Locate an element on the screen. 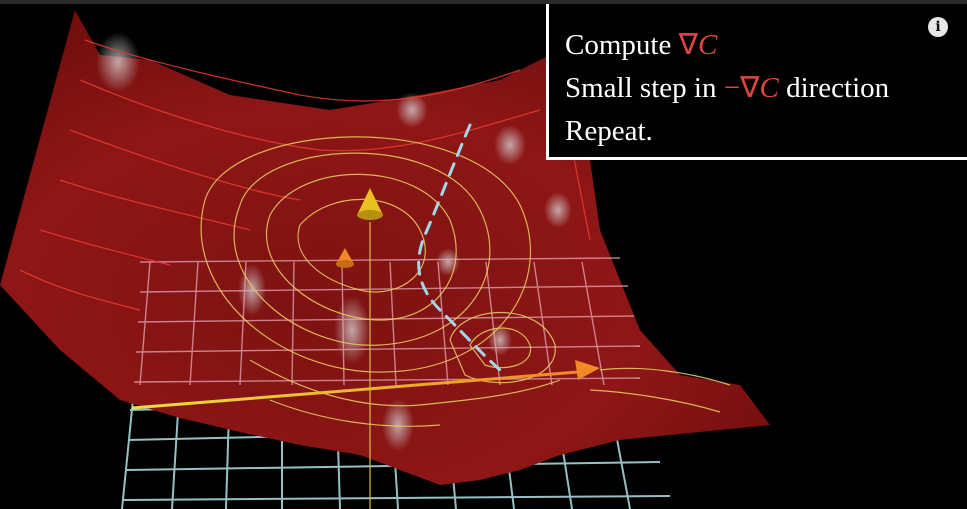 The height and width of the screenshot is (509, 967). right-arrow-icon is located at coordinates (587, 370).